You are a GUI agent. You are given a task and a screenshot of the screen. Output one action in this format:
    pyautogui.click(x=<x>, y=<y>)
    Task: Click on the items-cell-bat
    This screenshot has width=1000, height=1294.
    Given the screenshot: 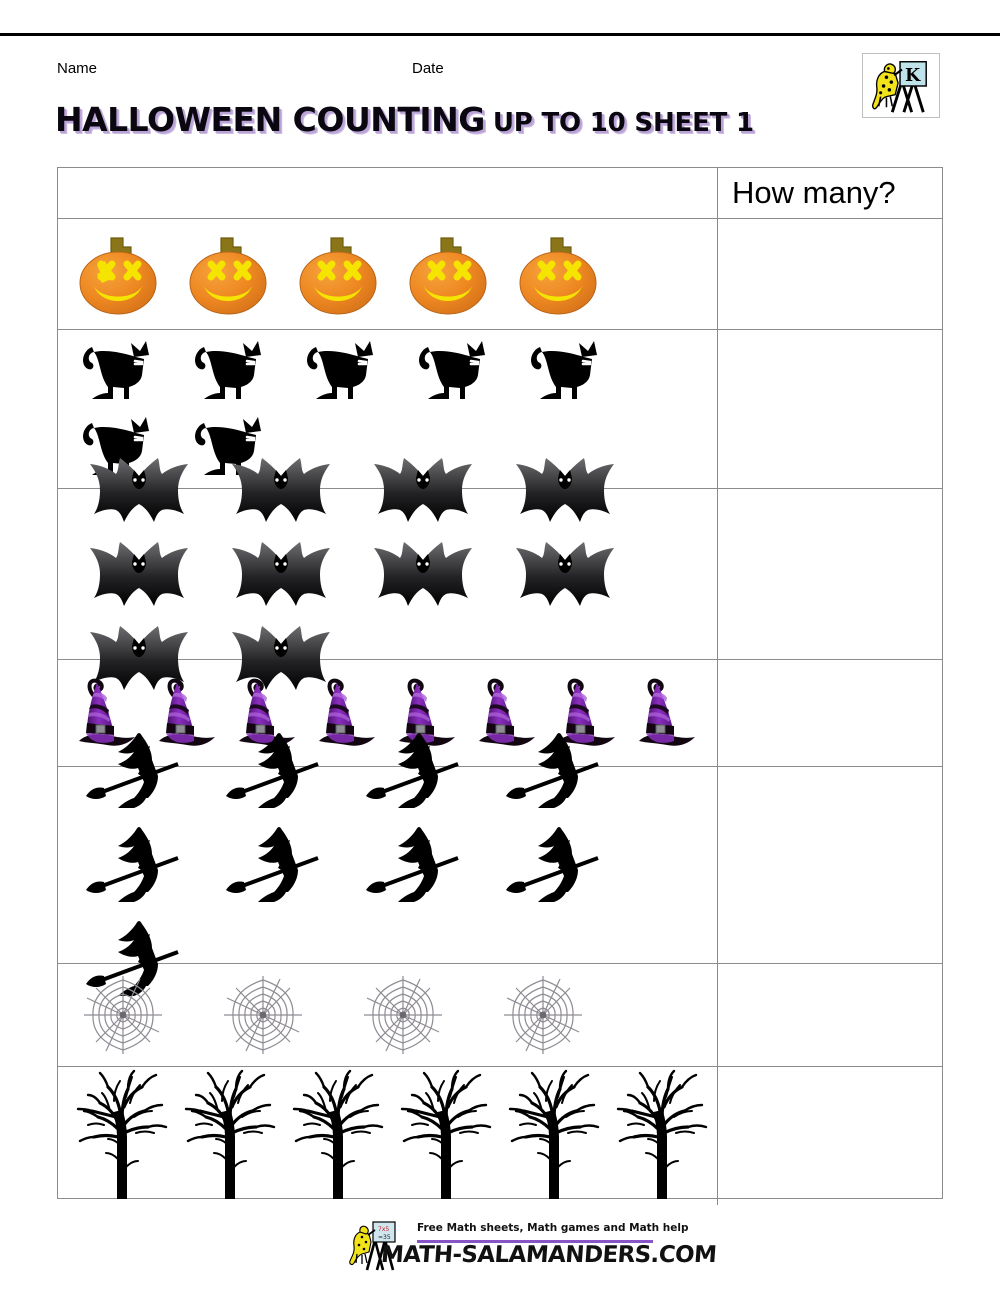 What is the action you would take?
    pyautogui.click(x=388, y=574)
    